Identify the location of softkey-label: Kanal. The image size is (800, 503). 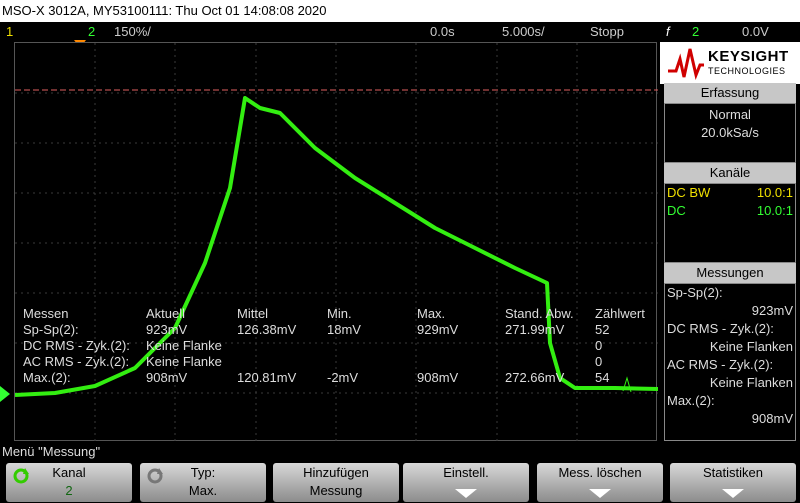
(69, 472).